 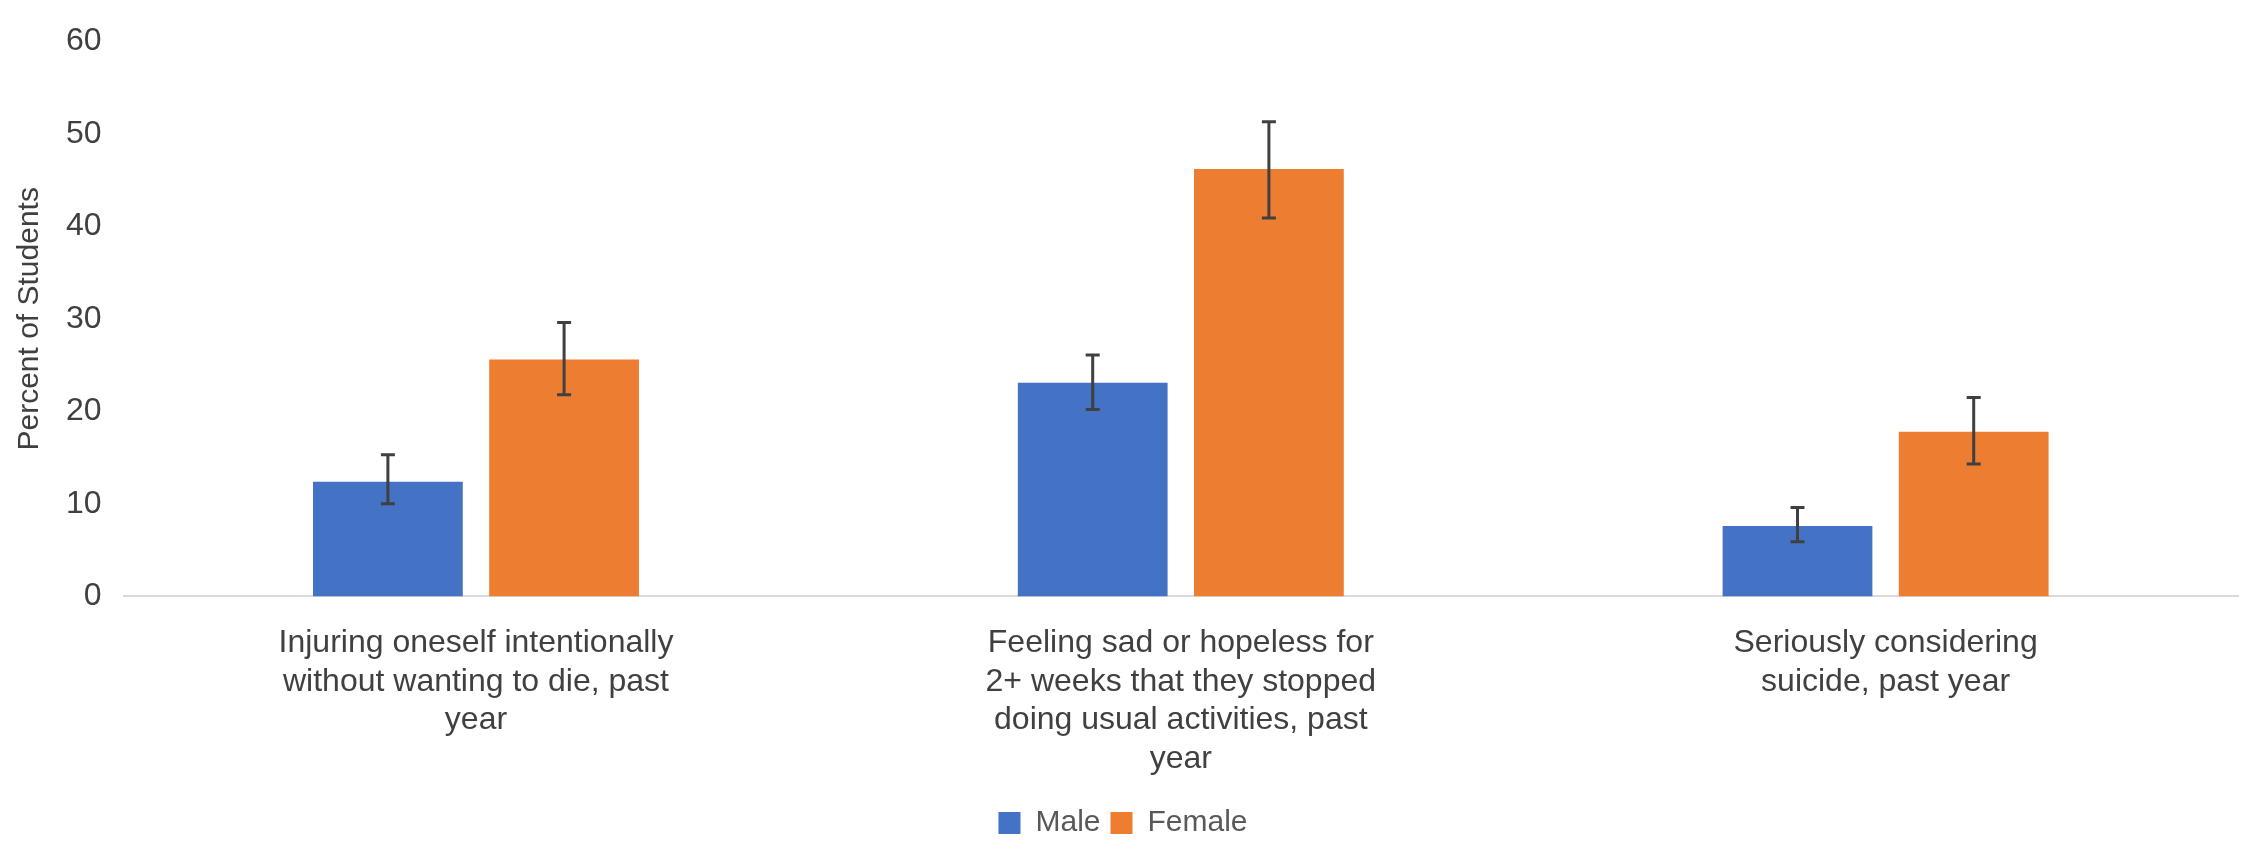 I want to click on y-tick-label: 40, so click(x=84, y=224).